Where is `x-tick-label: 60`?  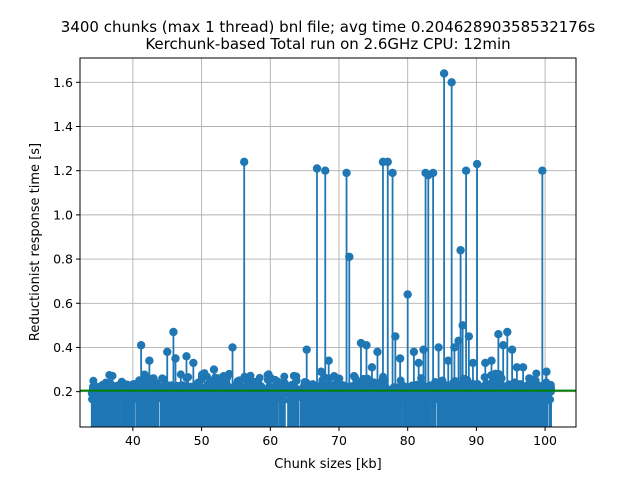
x-tick-label: 60 is located at coordinates (270, 440).